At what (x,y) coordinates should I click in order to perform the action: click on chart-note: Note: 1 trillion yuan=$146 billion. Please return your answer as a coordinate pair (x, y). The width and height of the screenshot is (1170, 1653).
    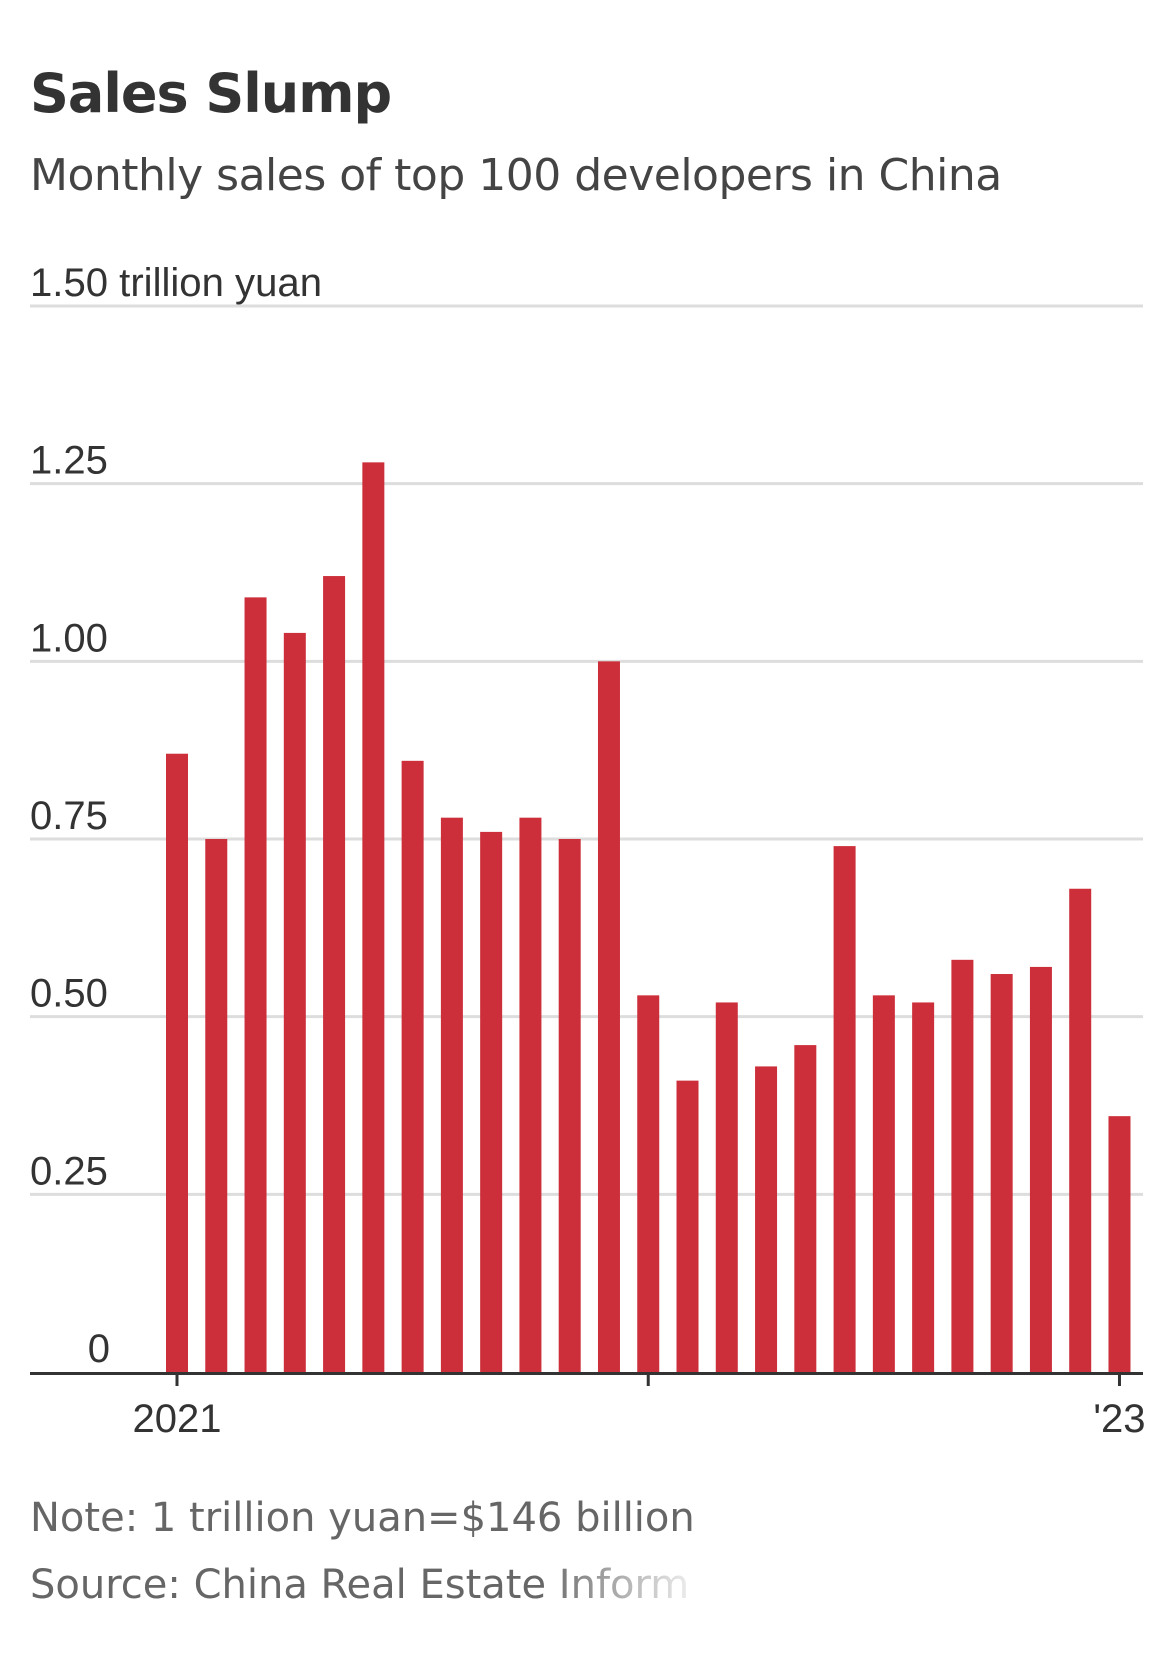
    Looking at the image, I should click on (362, 1518).